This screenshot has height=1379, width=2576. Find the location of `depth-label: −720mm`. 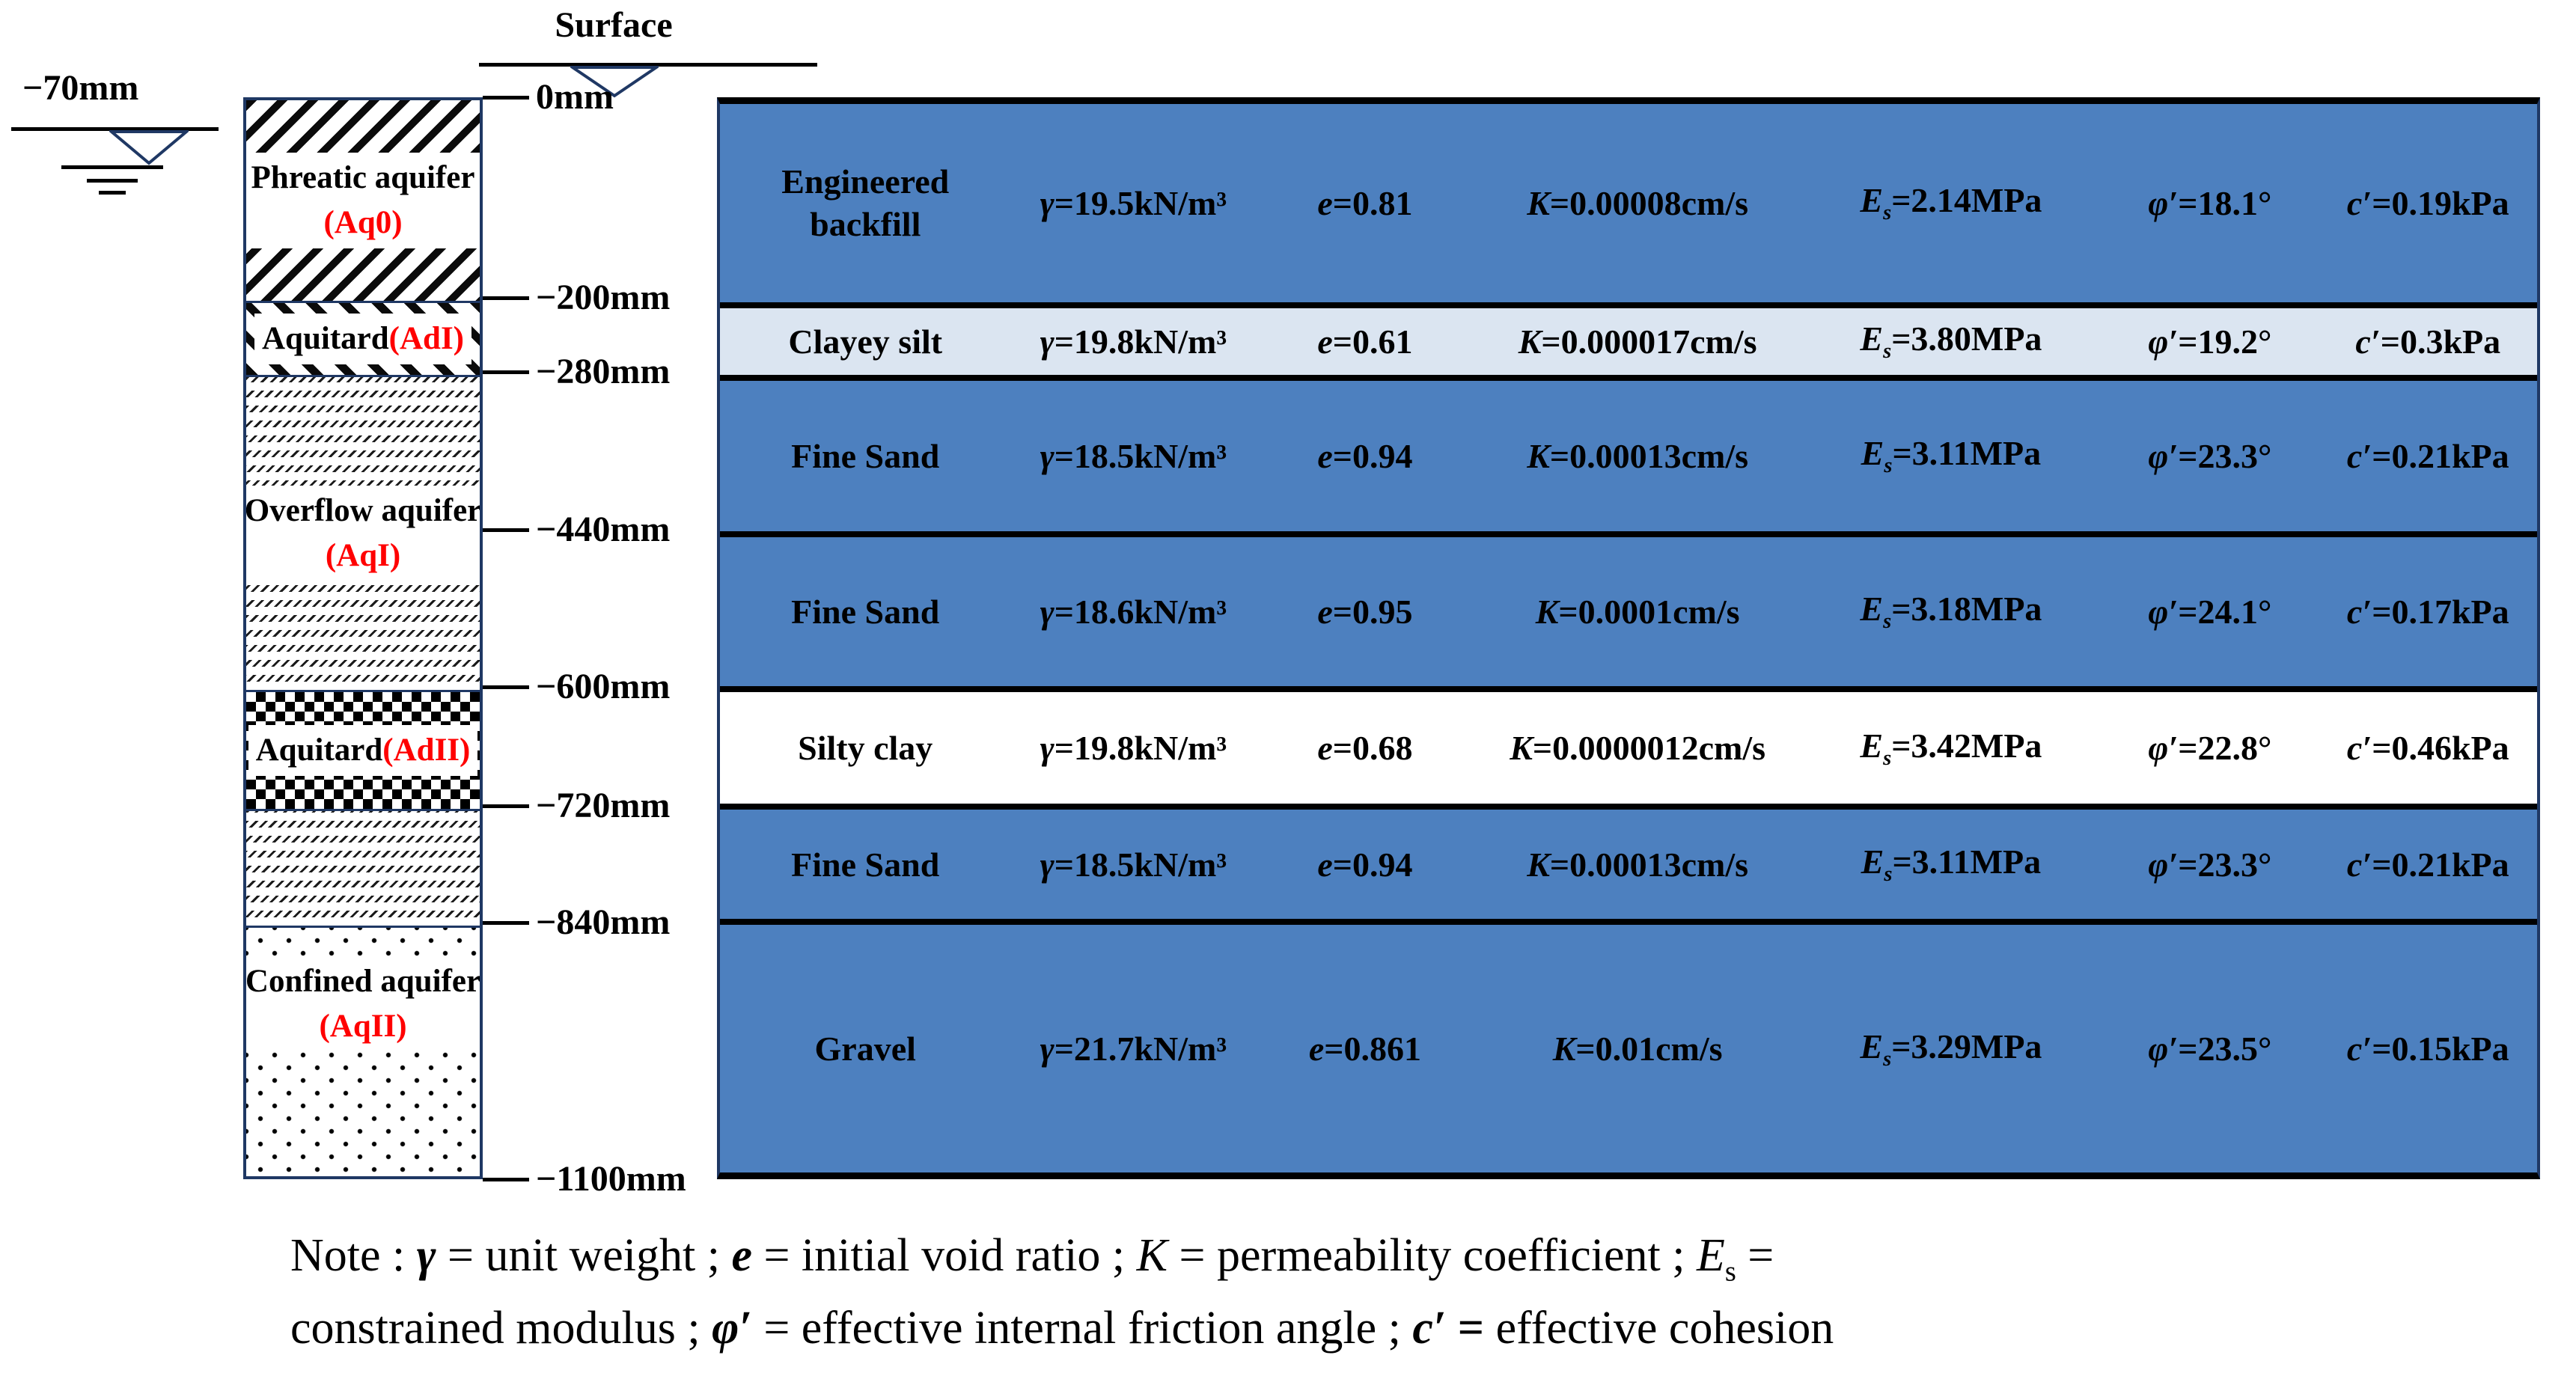

depth-label: −720mm is located at coordinates (603, 806).